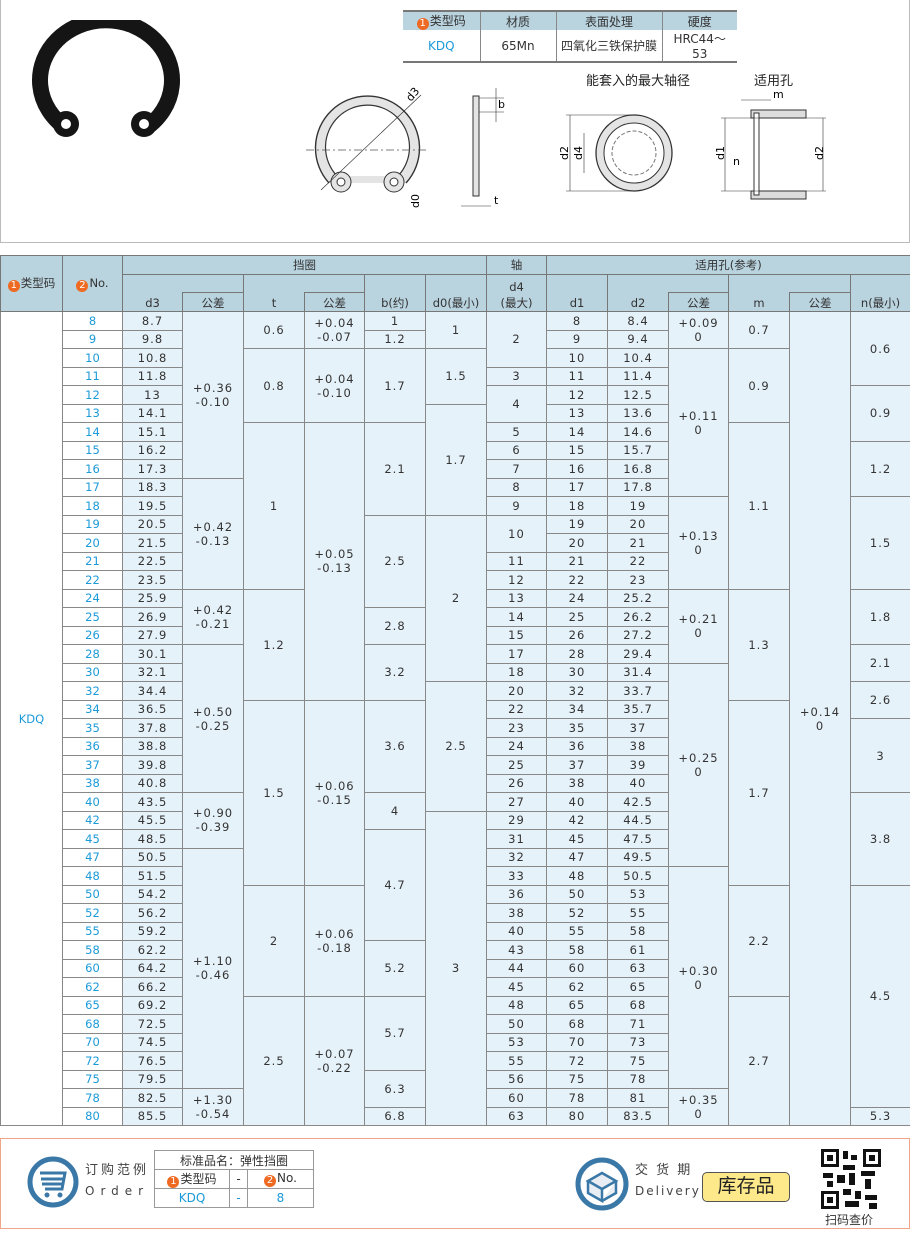  What do you see at coordinates (577, 894) in the screenshot?
I see `cell-d1: 50` at bounding box center [577, 894].